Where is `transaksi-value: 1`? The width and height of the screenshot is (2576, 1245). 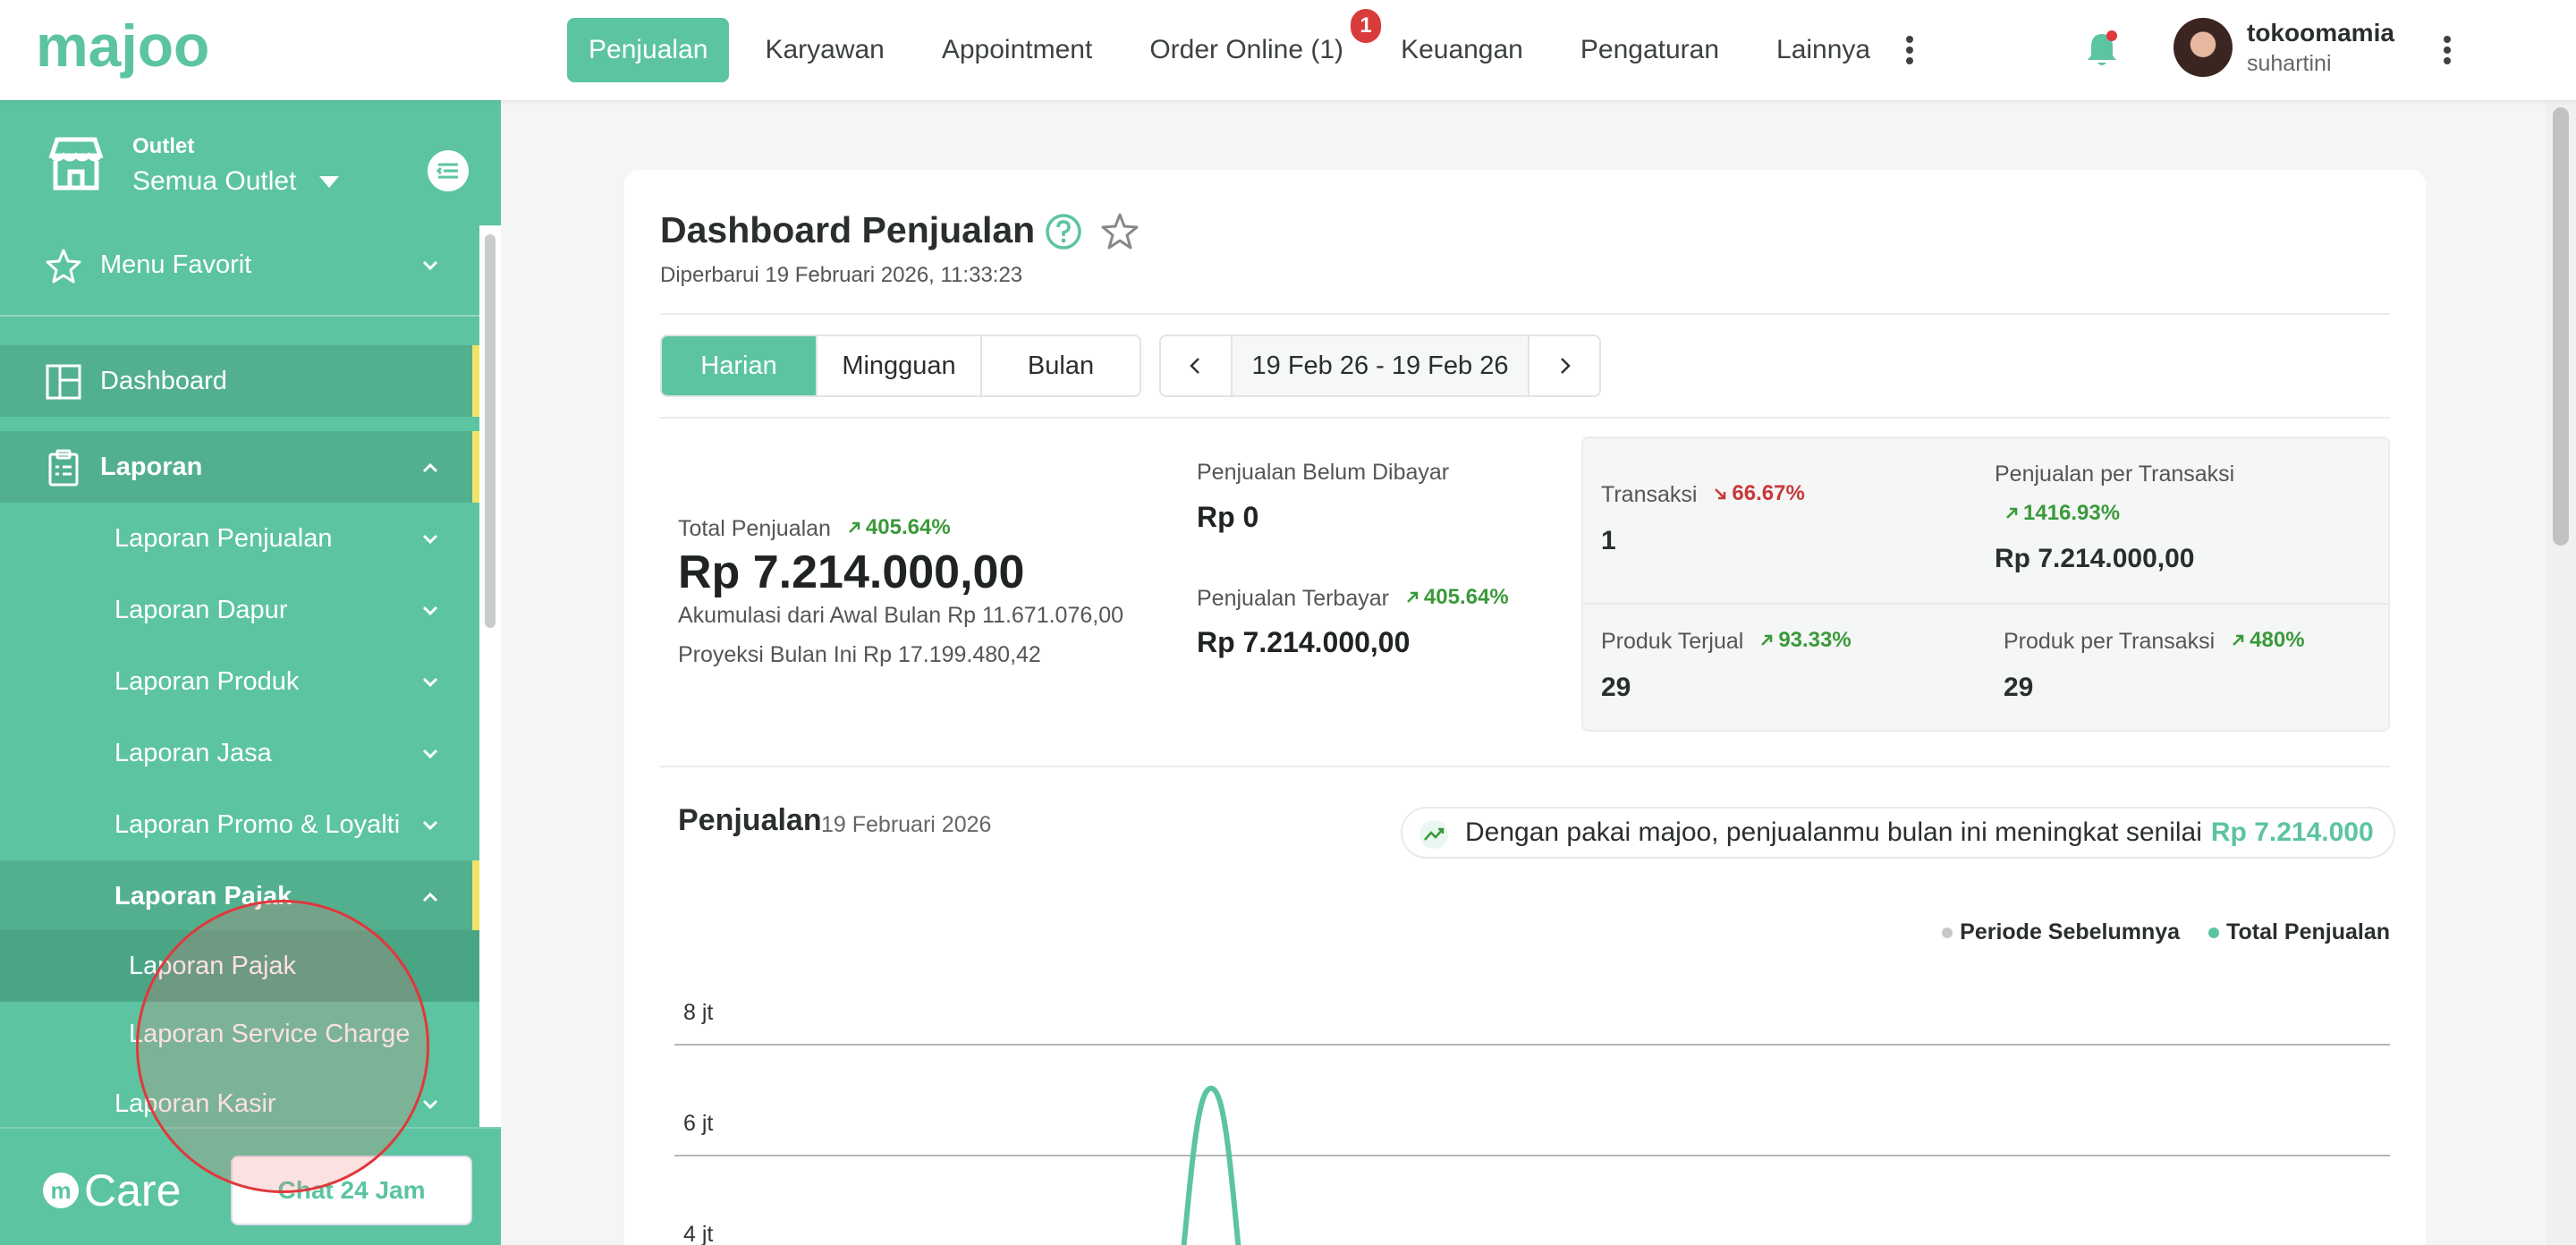 transaksi-value: 1 is located at coordinates (1608, 540).